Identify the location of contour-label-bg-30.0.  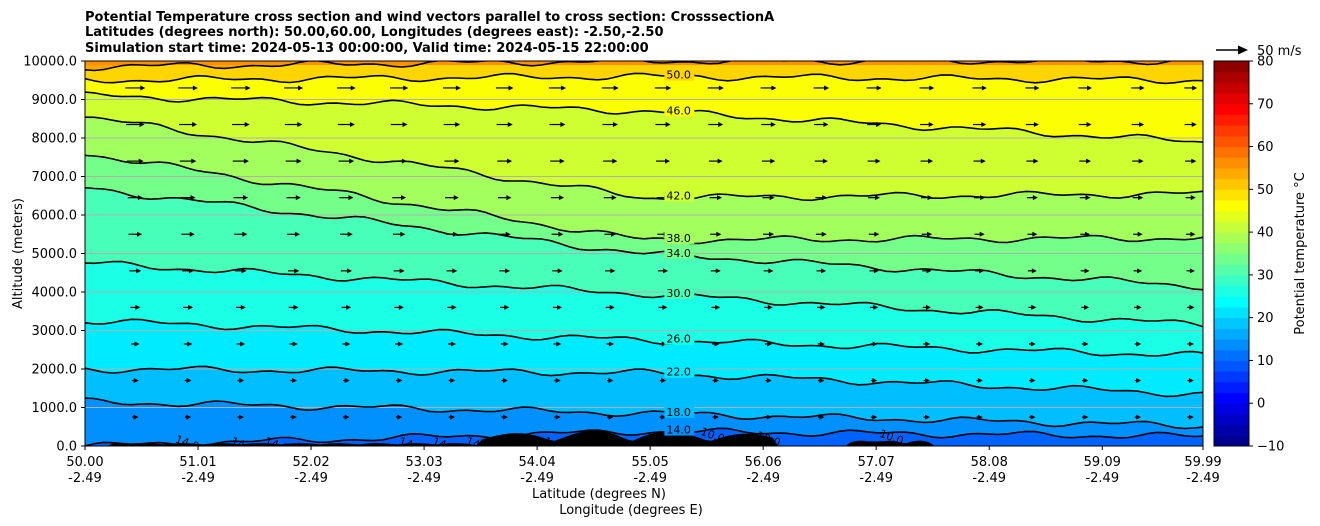
(679, 293).